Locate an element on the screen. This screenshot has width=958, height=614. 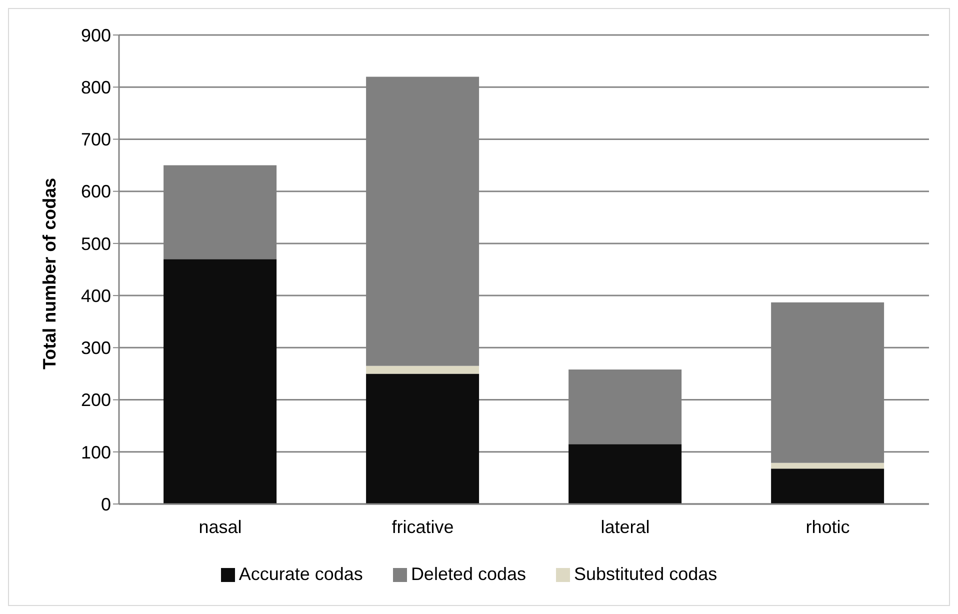
y-tick-label: 0 is located at coordinates (105, 504).